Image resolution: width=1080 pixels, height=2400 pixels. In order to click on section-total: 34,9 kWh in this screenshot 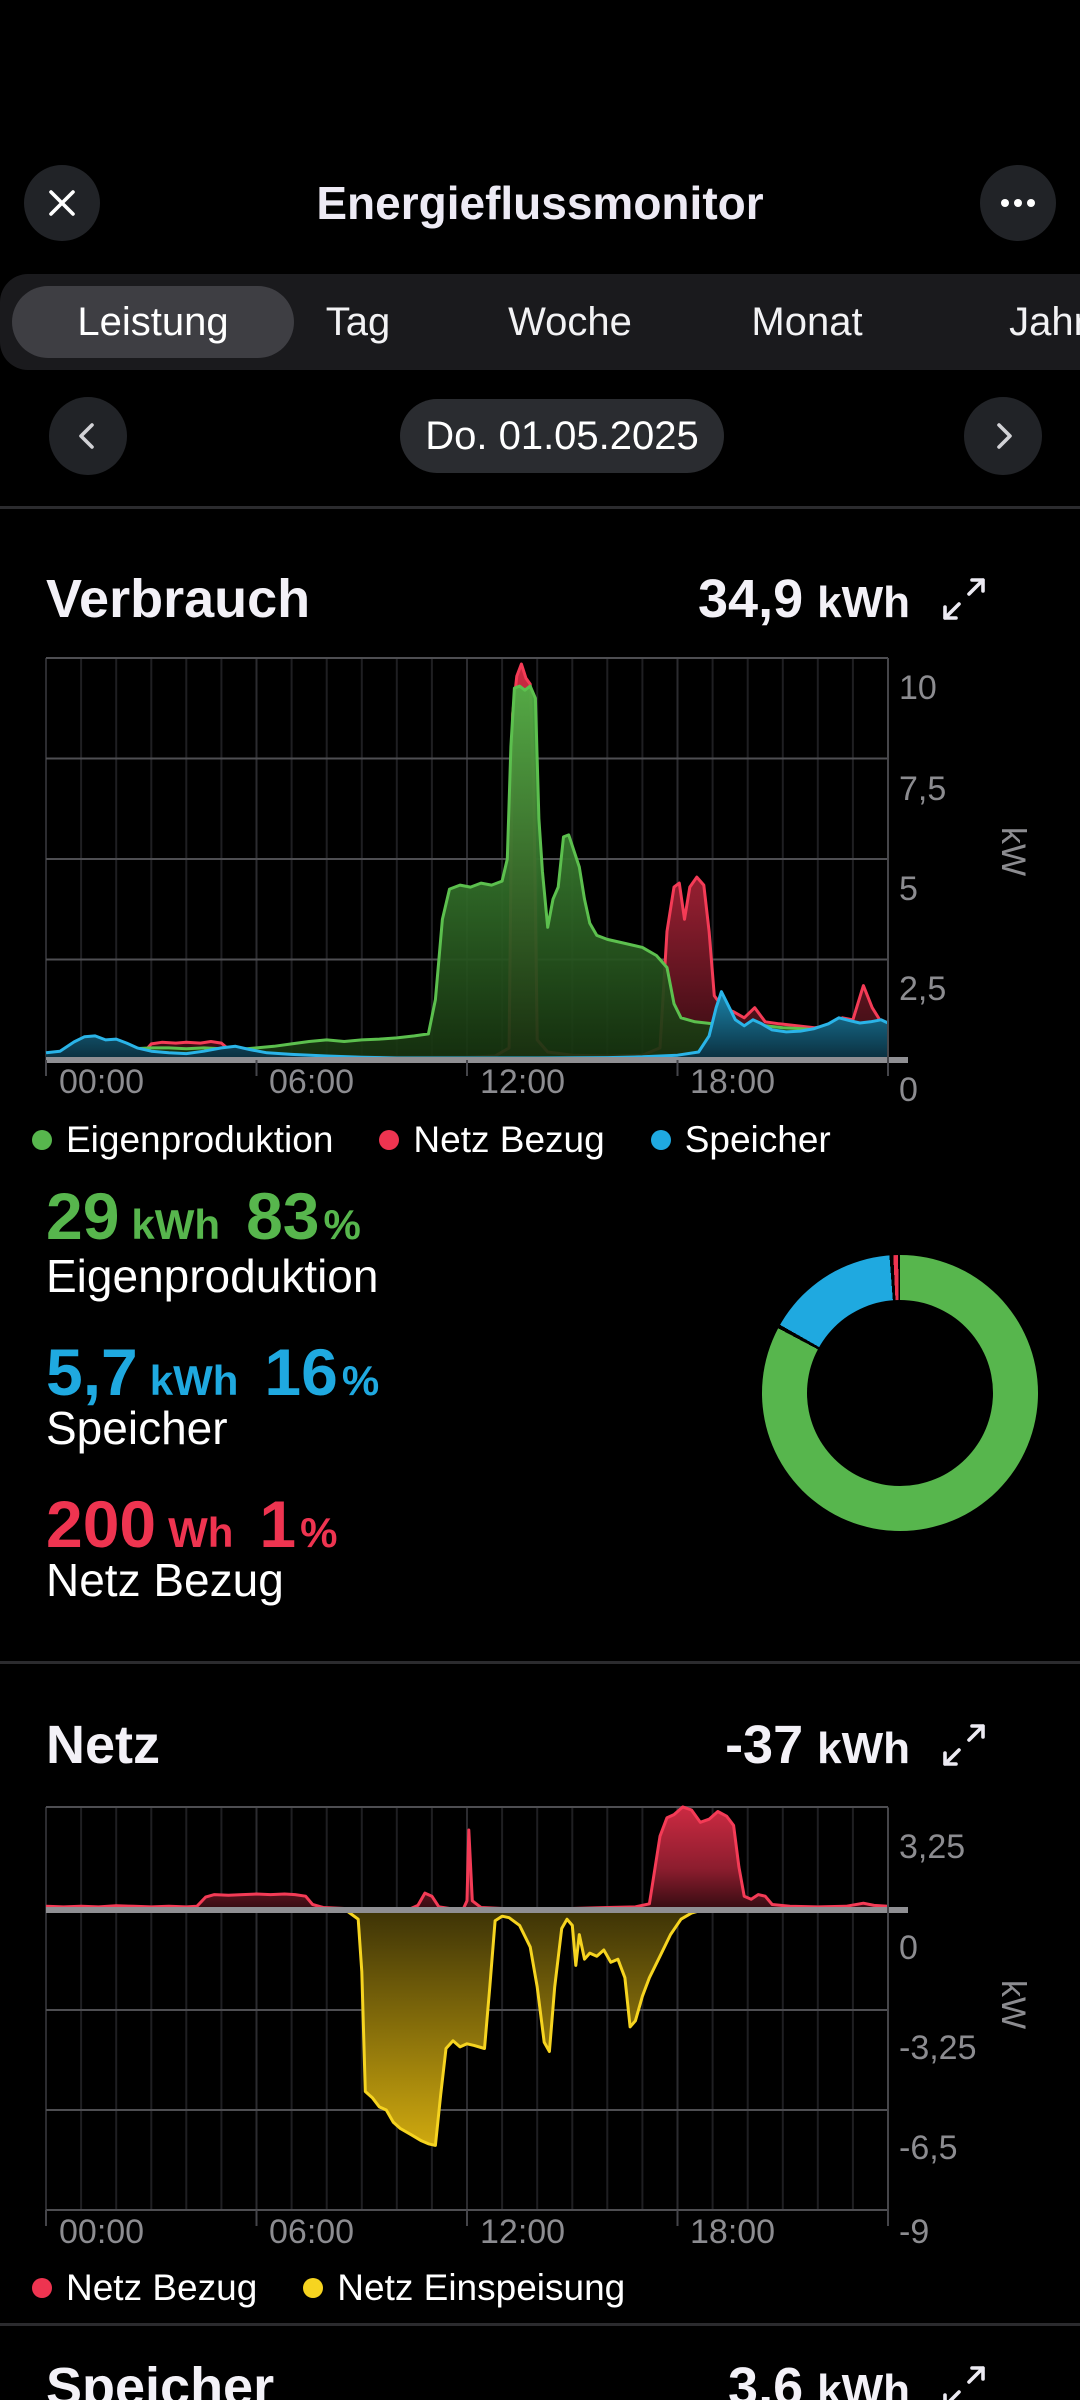, I will do `click(804, 599)`.